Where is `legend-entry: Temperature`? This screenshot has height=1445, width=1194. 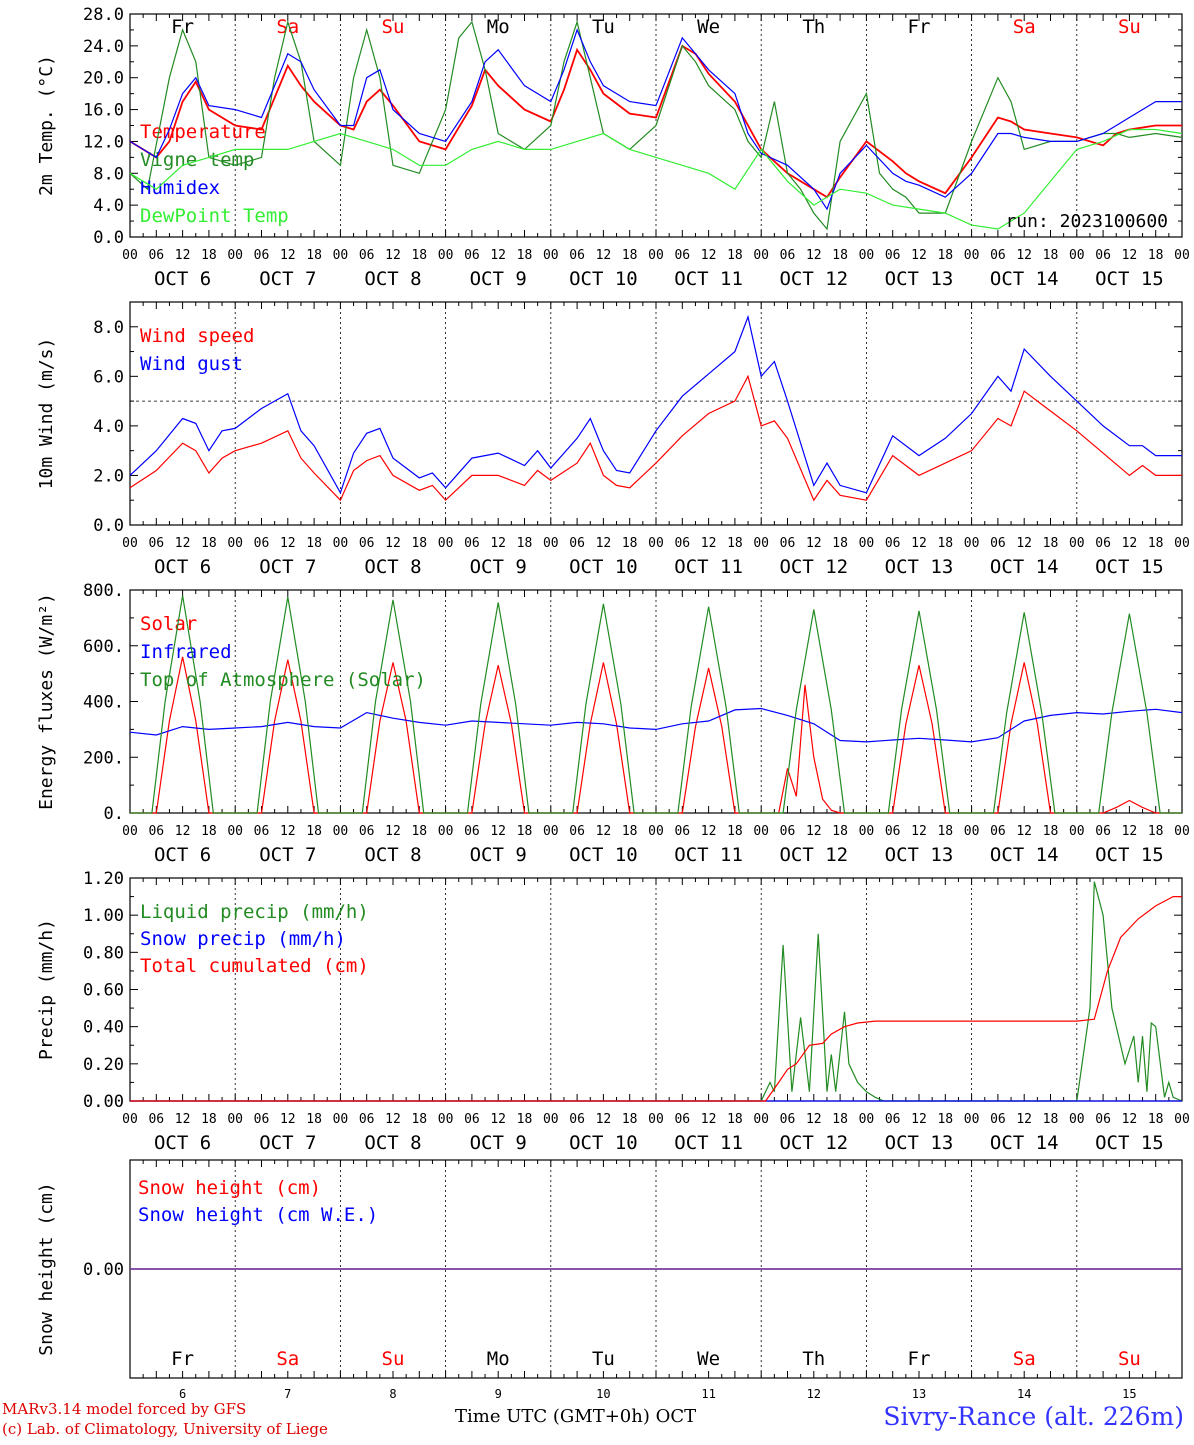
legend-entry: Temperature is located at coordinates (203, 132).